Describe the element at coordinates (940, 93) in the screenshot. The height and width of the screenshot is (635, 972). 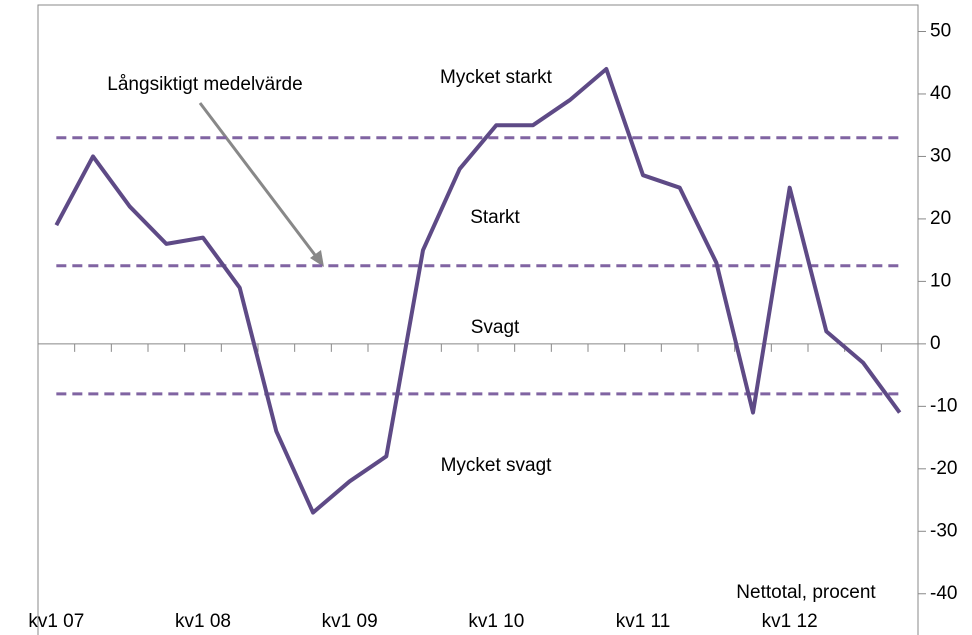
I see `y-tick-label: 40` at that location.